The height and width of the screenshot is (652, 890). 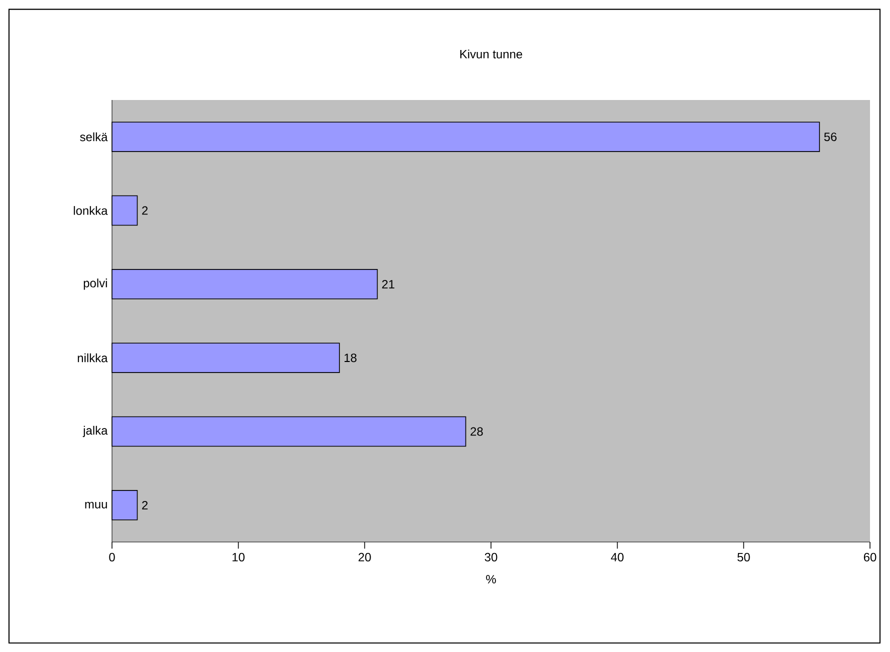 What do you see at coordinates (491, 557) in the screenshot?
I see `x-tick-label: 30` at bounding box center [491, 557].